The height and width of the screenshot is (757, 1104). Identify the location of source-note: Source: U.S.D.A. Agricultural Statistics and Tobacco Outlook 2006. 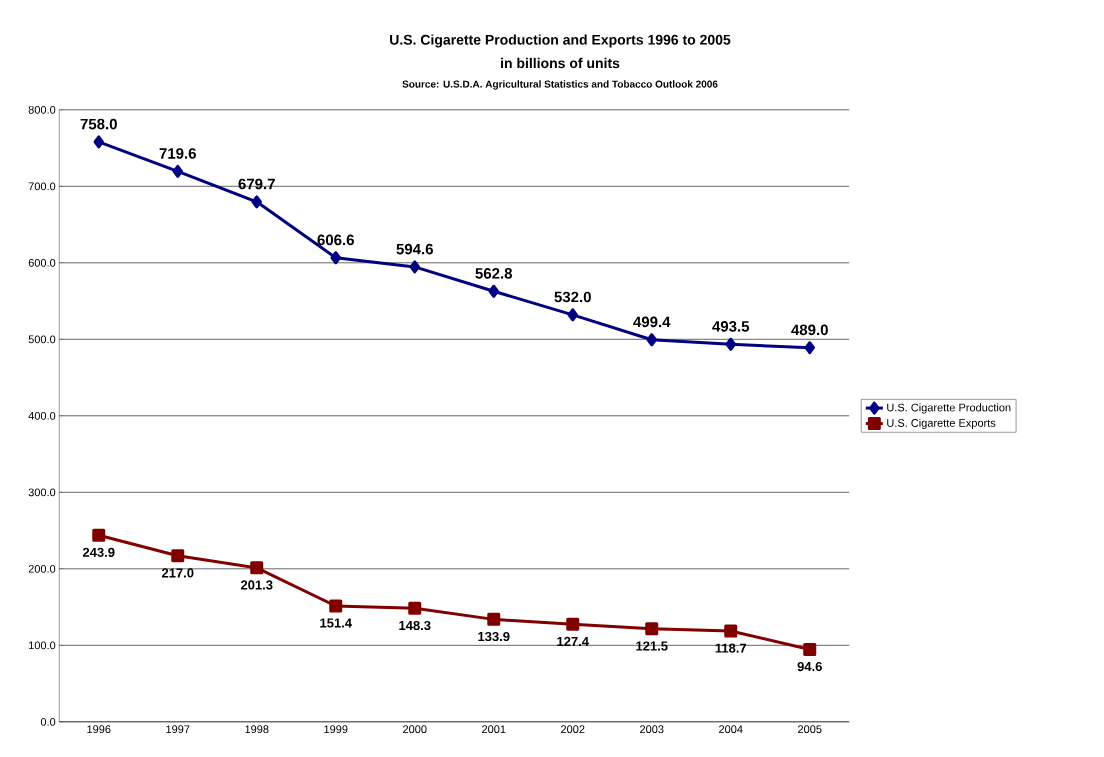
(560, 85).